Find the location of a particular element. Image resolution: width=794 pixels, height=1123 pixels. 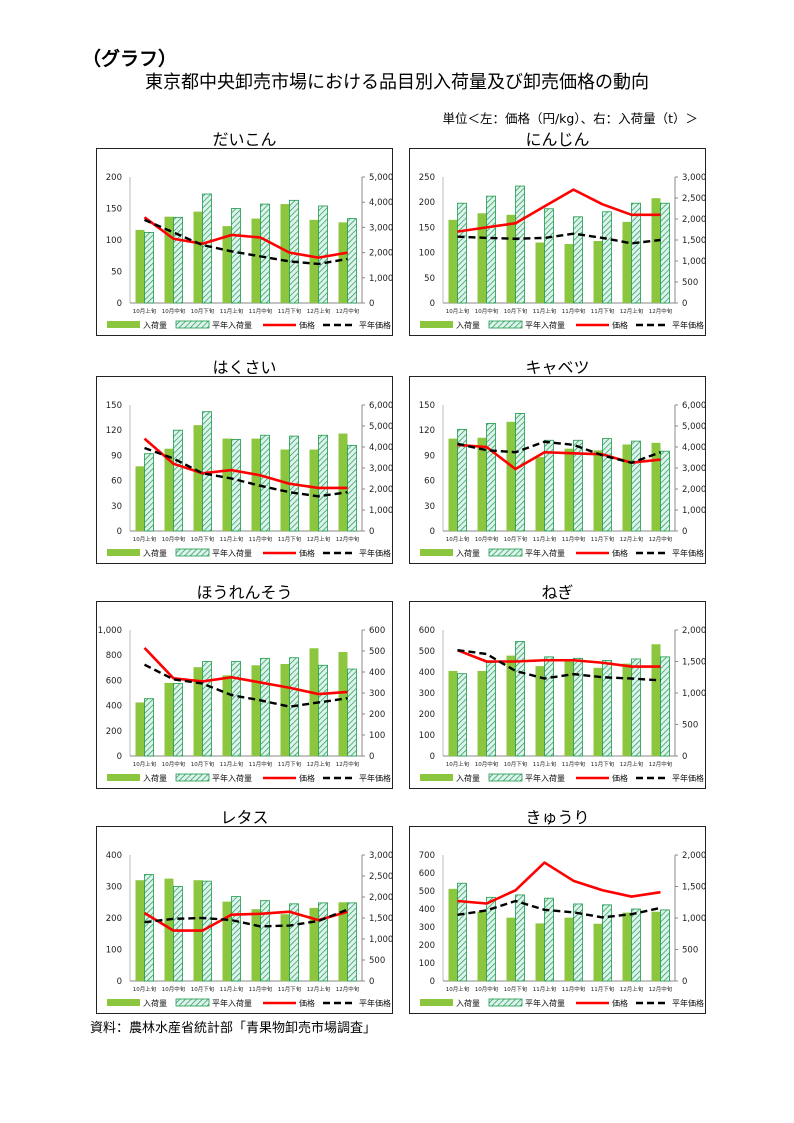

x-tick-label: 10月上旬 is located at coordinates (145, 311).